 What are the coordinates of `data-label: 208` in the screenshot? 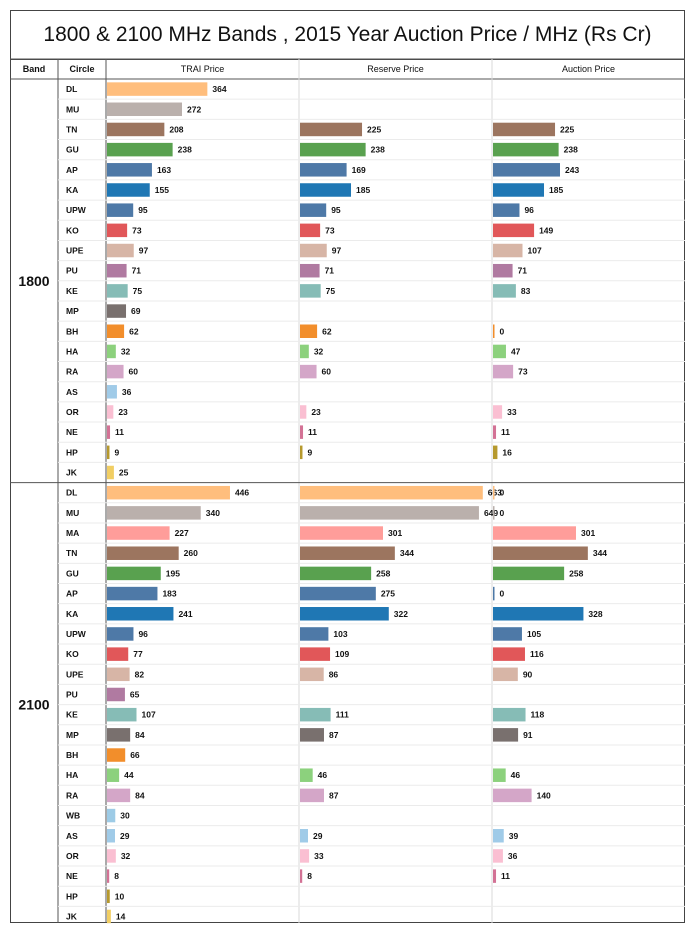 It's located at (176, 129).